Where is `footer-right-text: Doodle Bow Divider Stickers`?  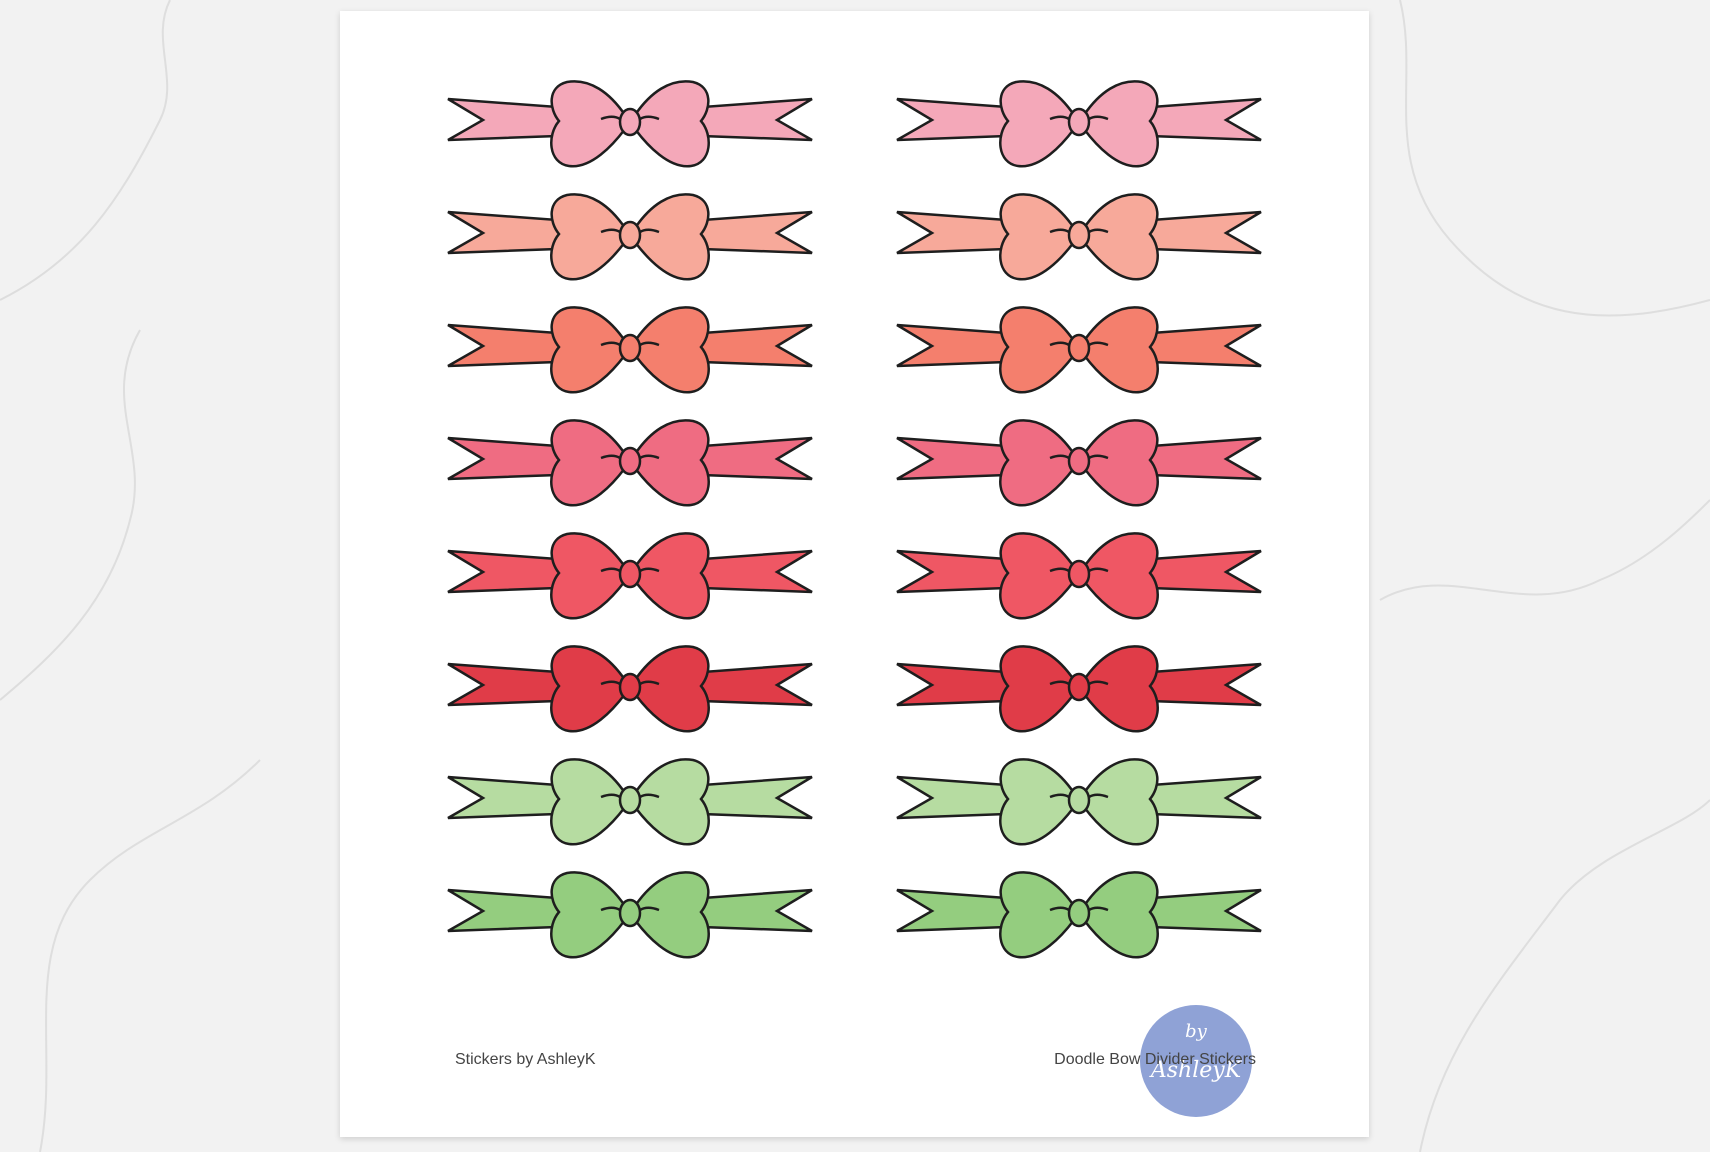
footer-right-text: Doodle Bow Divider Stickers is located at coordinates (1155, 1059).